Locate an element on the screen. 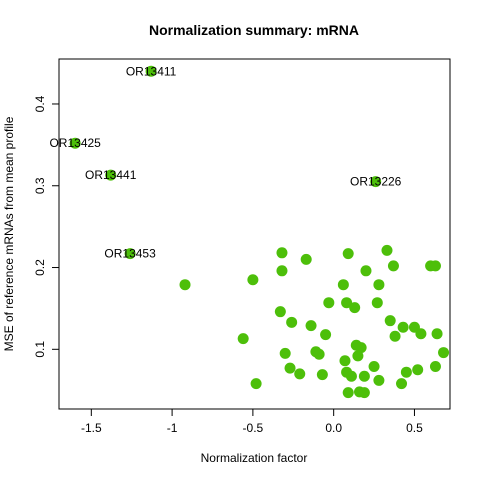  x-tick-label: 0.5 is located at coordinates (414, 428).